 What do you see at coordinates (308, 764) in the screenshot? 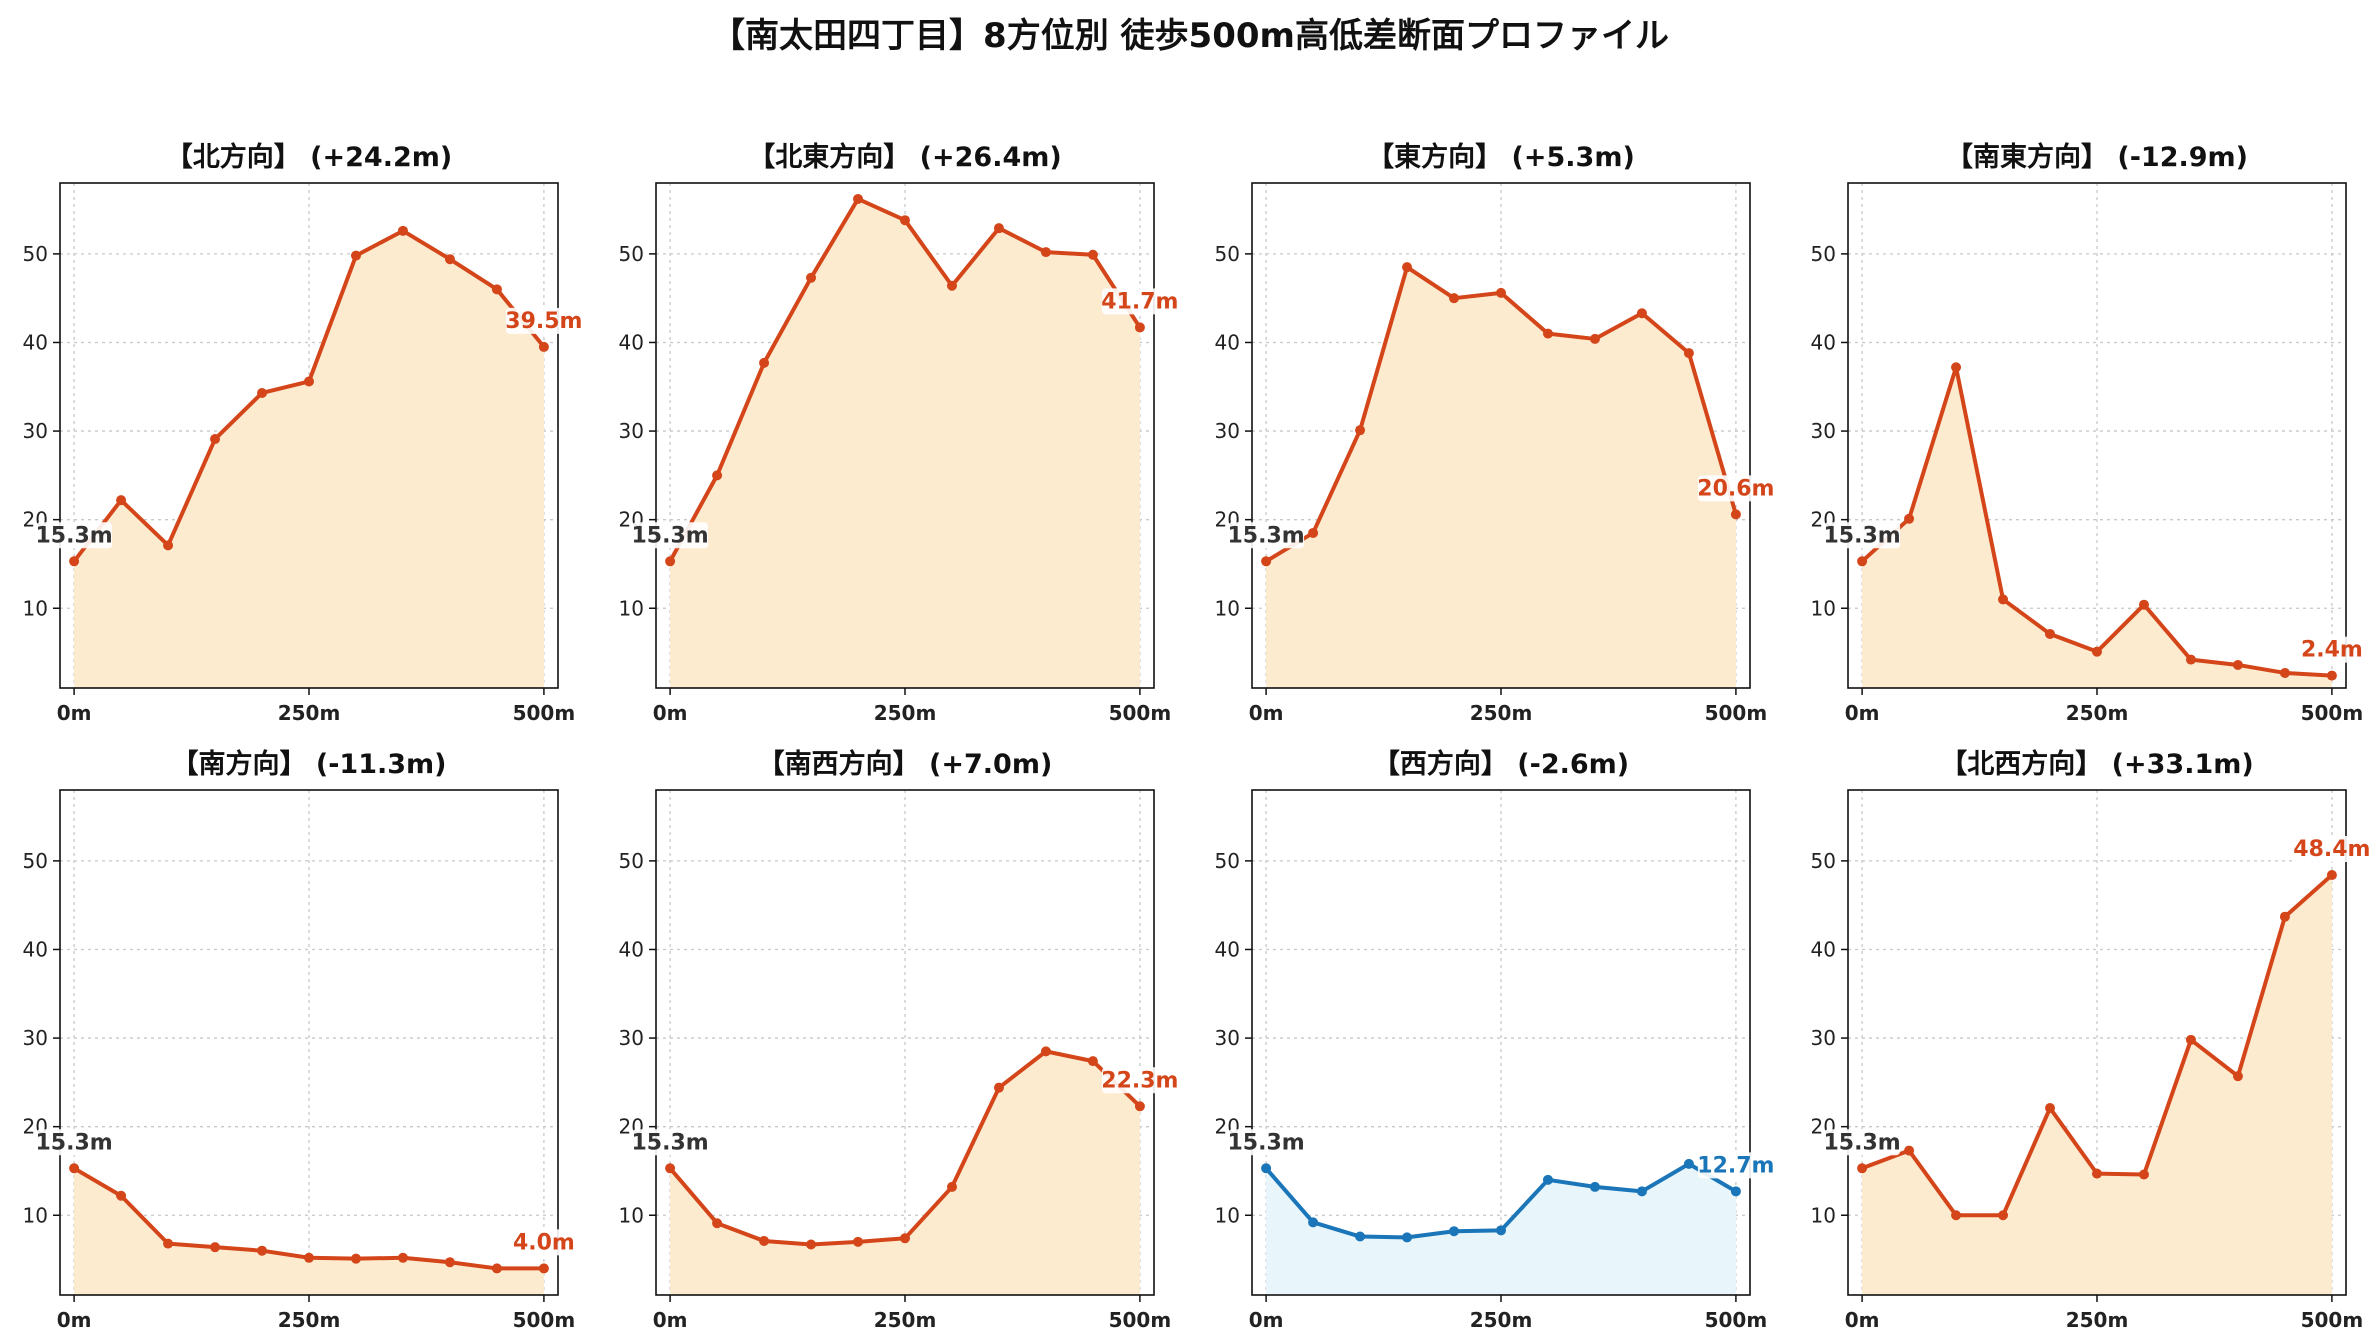
I see `panel-title: 【南方向】 (-11.3m)` at bounding box center [308, 764].